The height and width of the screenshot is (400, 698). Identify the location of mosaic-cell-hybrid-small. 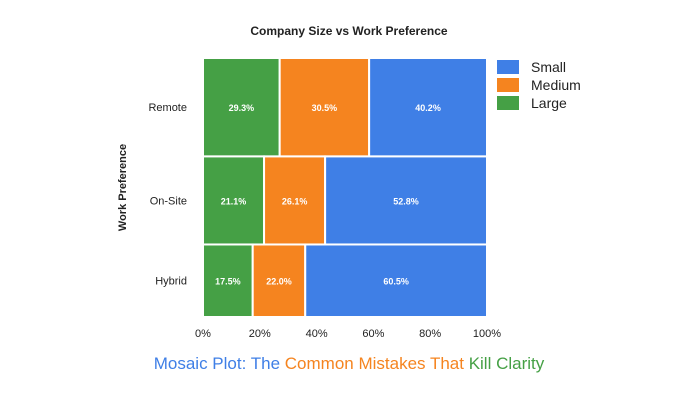
(396, 280).